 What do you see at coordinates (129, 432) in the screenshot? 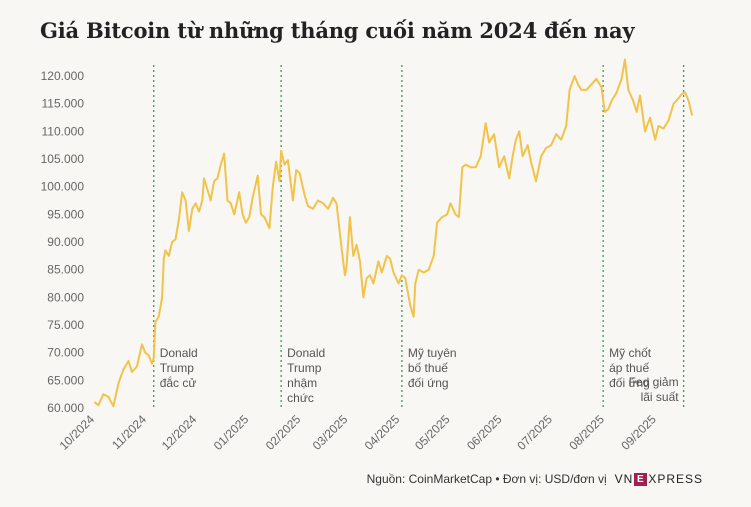
I see `x-tick-label: 11/2024` at bounding box center [129, 432].